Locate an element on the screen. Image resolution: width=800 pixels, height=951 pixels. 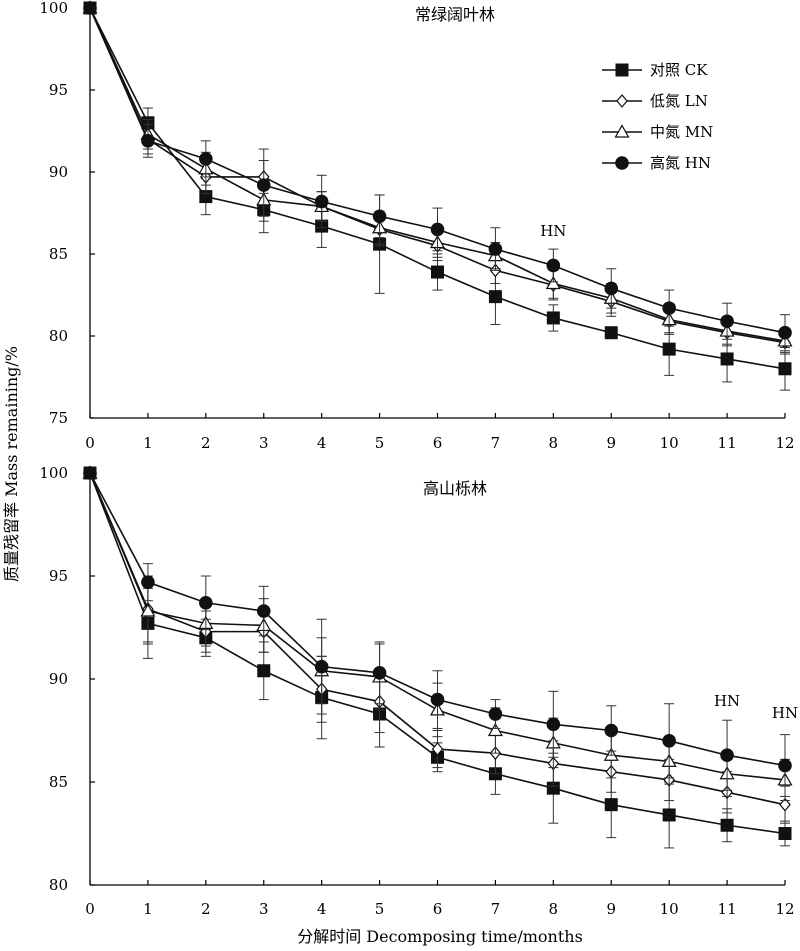
panel-title: 高山栎林 is located at coordinates (455, 488).